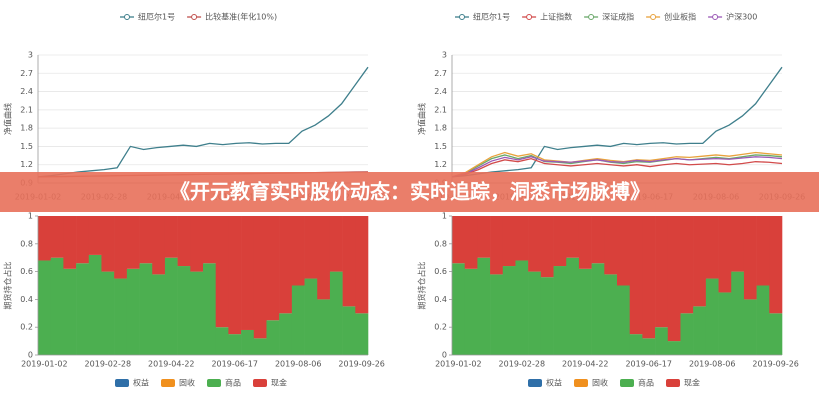  What do you see at coordinates (44, 364) in the screenshot?
I see `x-tick-label: 2019-01-02` at bounding box center [44, 364].